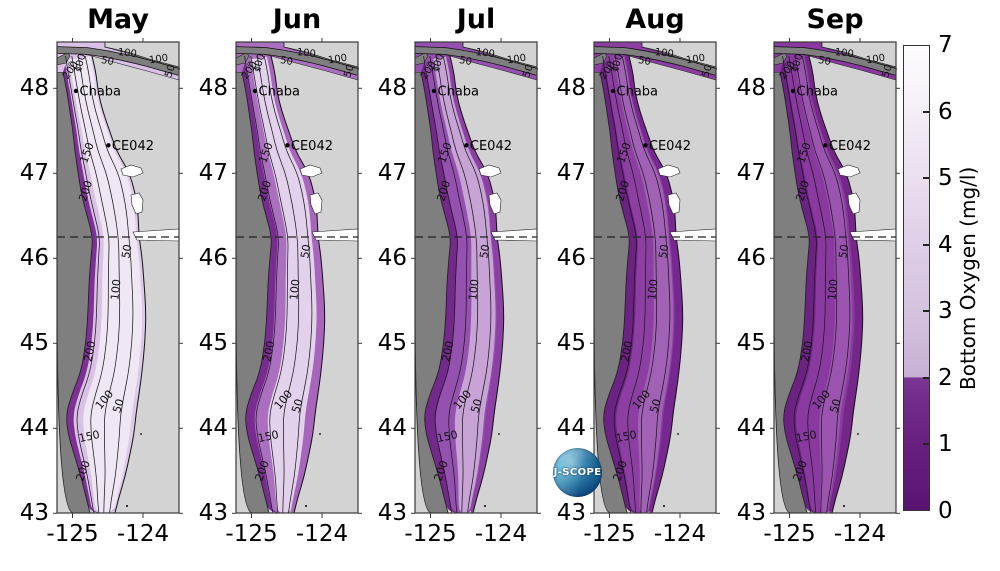  I want to click on lat-tick-label-sep: 47, so click(751, 173).